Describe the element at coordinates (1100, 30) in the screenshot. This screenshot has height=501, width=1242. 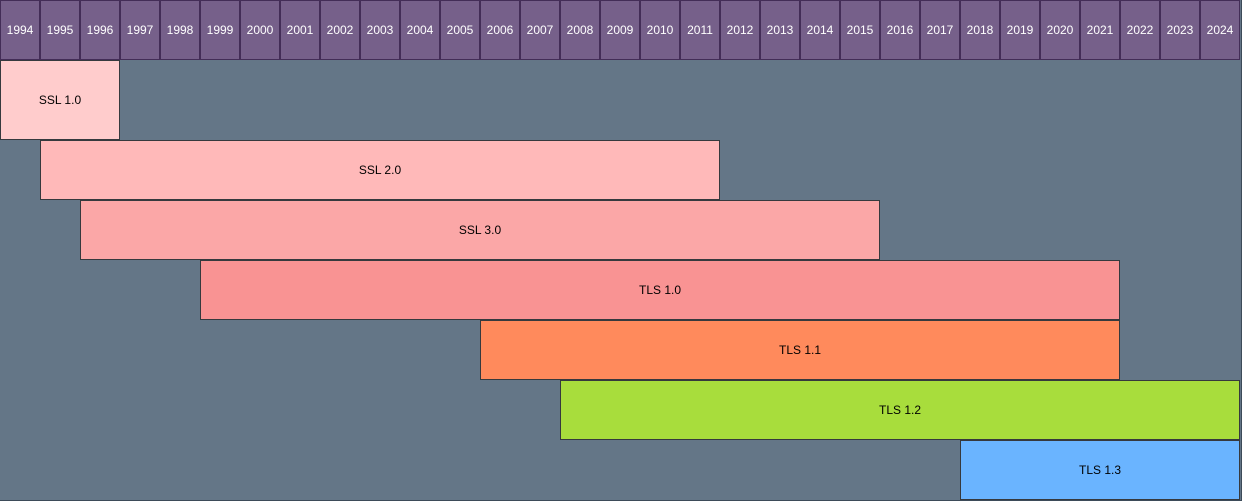
I see `year-cell-2021: 2021` at that location.